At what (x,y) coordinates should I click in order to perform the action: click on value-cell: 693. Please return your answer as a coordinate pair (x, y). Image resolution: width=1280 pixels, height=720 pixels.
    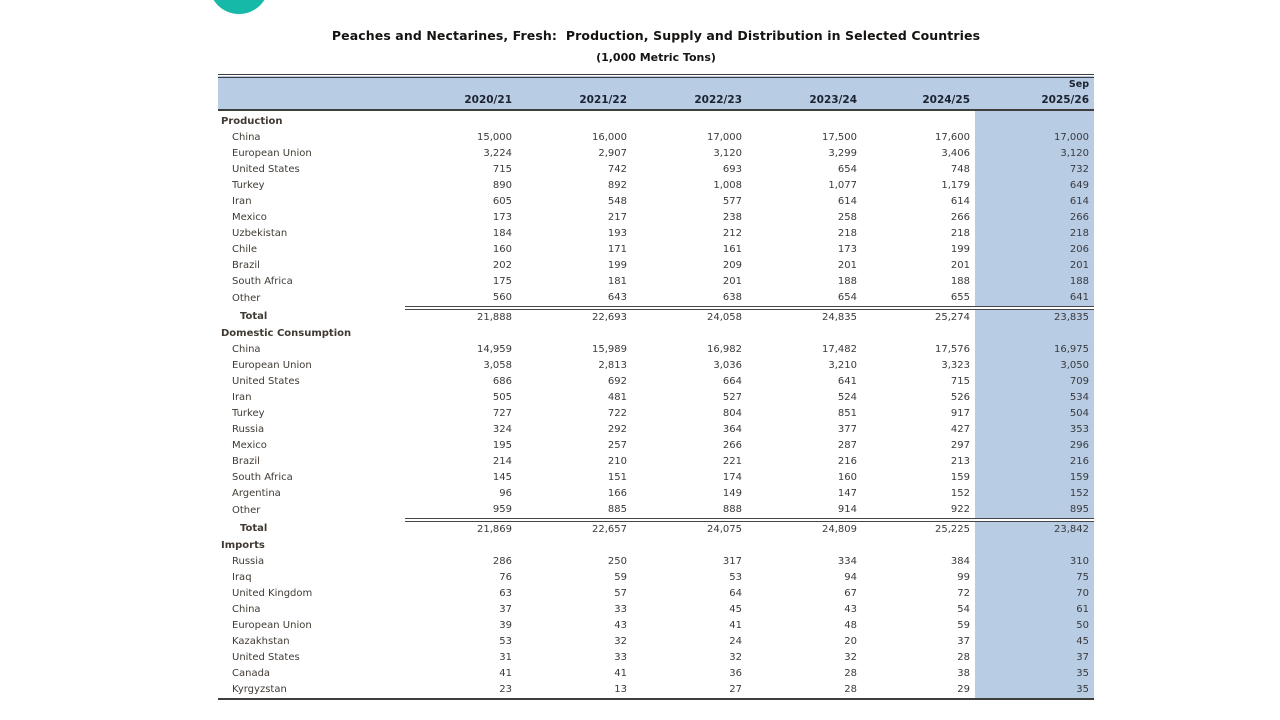
    Looking at the image, I should click on (732, 169).